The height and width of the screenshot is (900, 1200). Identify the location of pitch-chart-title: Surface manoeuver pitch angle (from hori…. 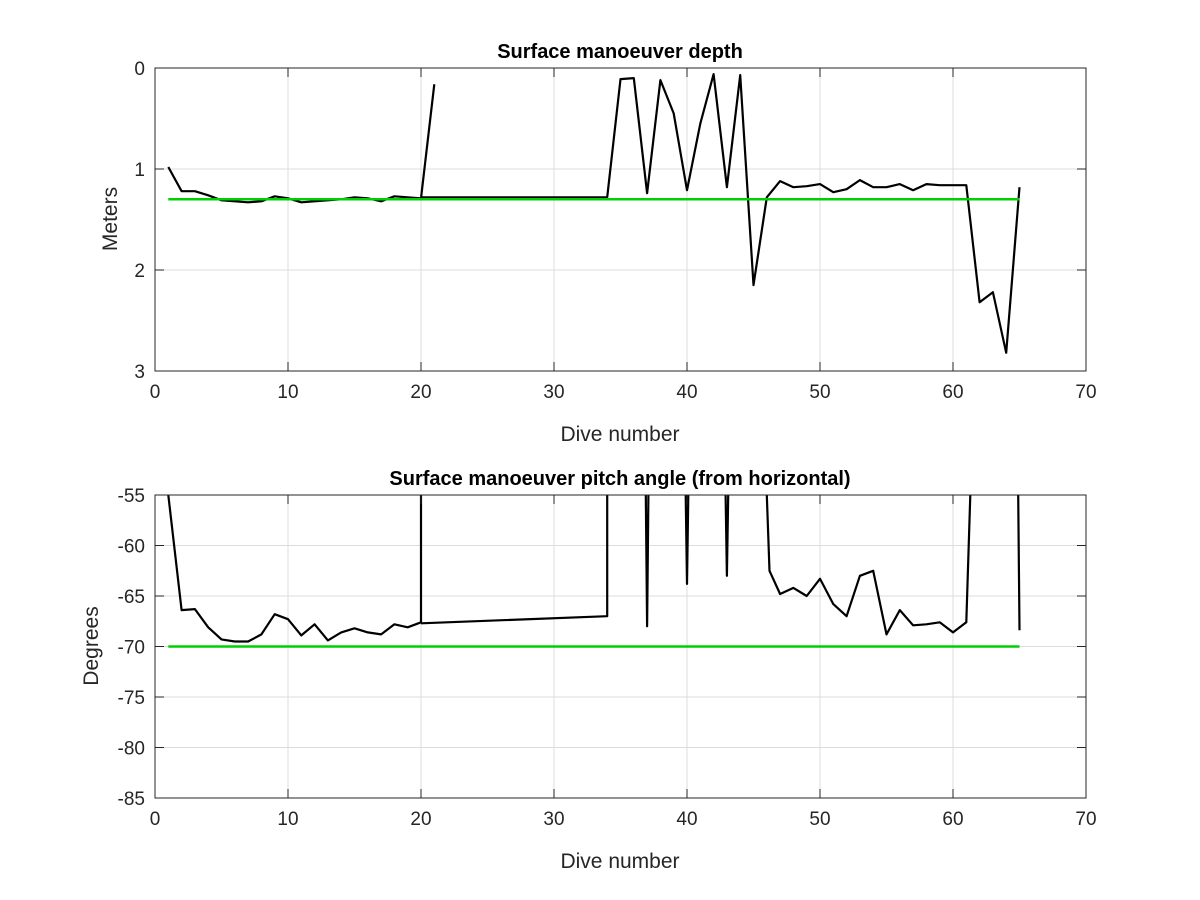
(619, 479).